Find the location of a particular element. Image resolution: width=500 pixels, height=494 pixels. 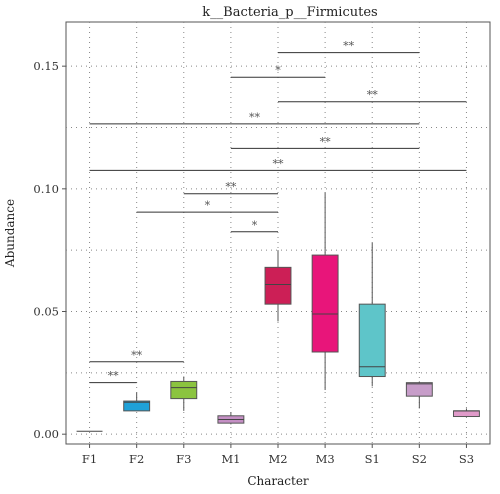

y-tick-label: 0.15 is located at coordinates (46, 66).